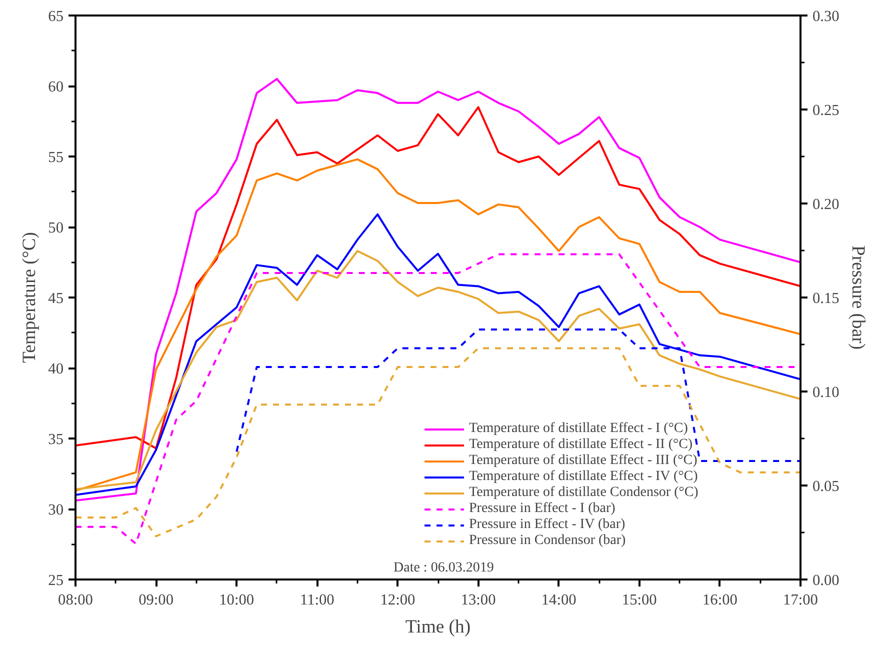  What do you see at coordinates (720, 600) in the screenshot?
I see `x-tick-label: 16:00` at bounding box center [720, 600].